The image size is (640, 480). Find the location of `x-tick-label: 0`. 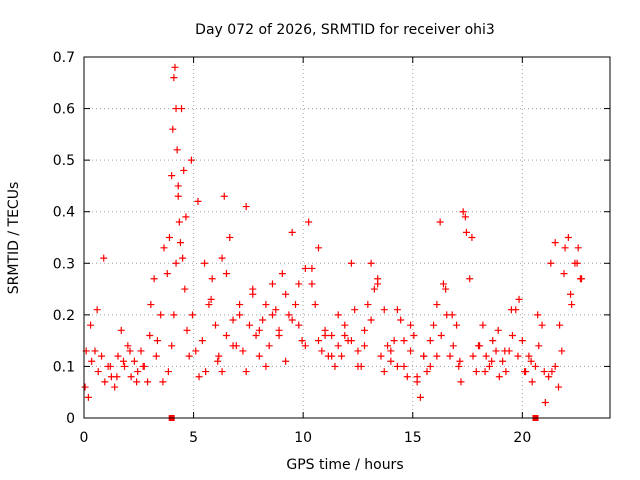

x-tick-label: 0 is located at coordinates (84, 438).